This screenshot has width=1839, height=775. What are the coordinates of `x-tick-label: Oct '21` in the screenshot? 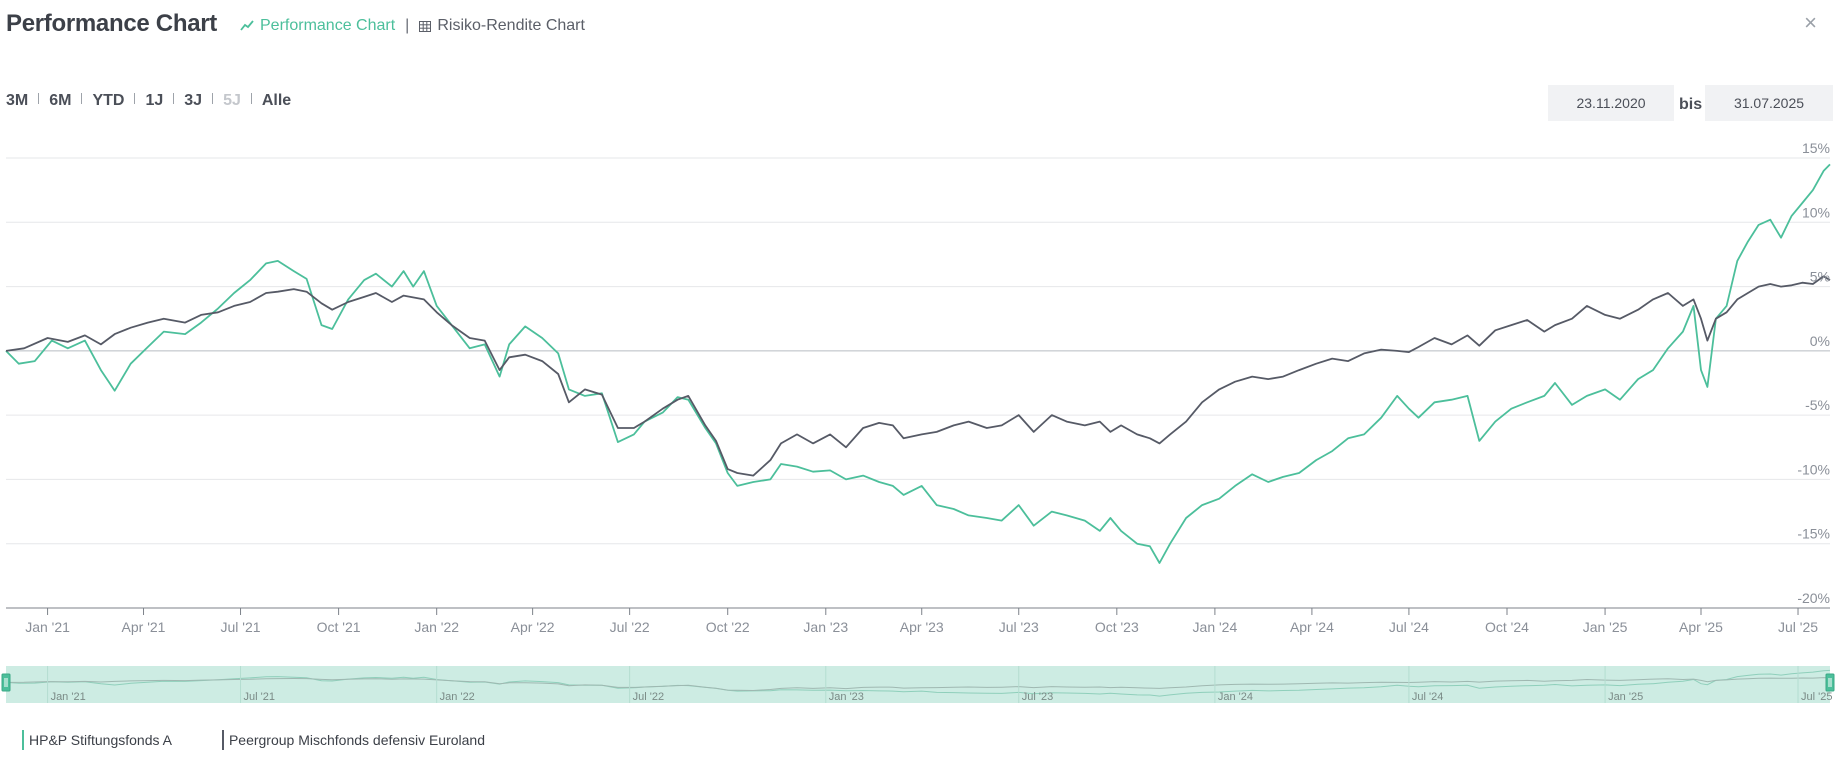 It's located at (339, 627).